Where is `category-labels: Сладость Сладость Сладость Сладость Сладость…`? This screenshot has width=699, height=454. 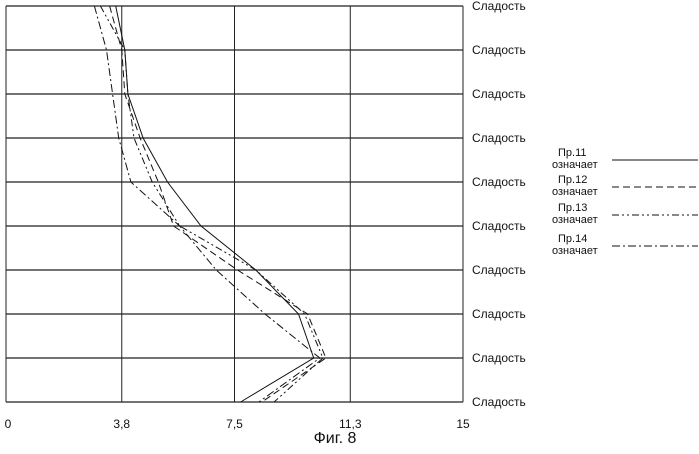
category-labels: Сладость Сладость Сладость Сладость Сладость… is located at coordinates (499, 204).